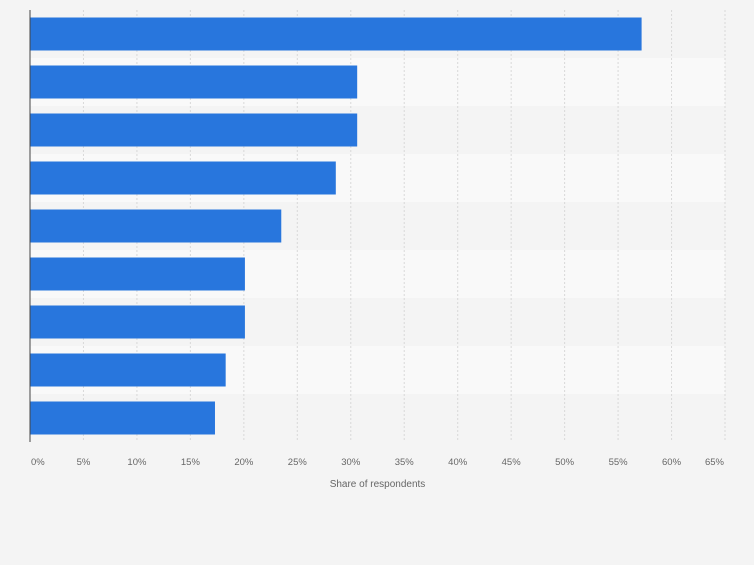 The height and width of the screenshot is (565, 754). I want to click on x-tick-label: 25%, so click(298, 462).